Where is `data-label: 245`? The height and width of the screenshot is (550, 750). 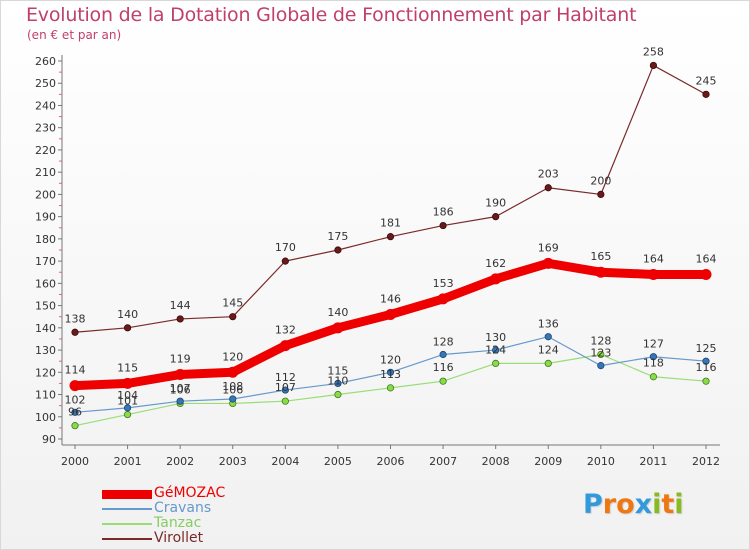
data-label: 245 is located at coordinates (706, 80).